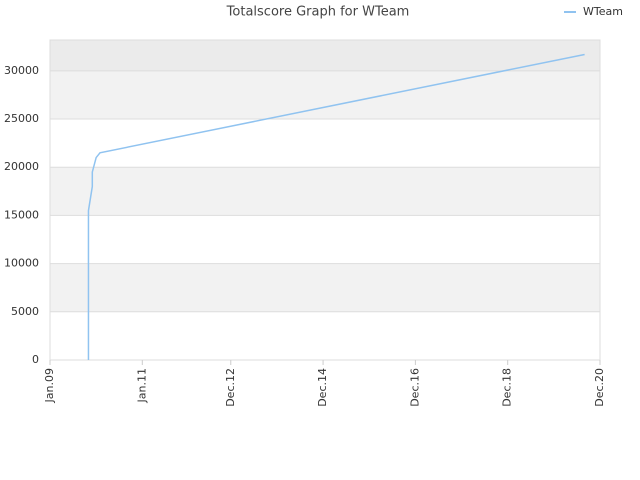  I want to click on x-tick-label: Dec.12, so click(230, 387).